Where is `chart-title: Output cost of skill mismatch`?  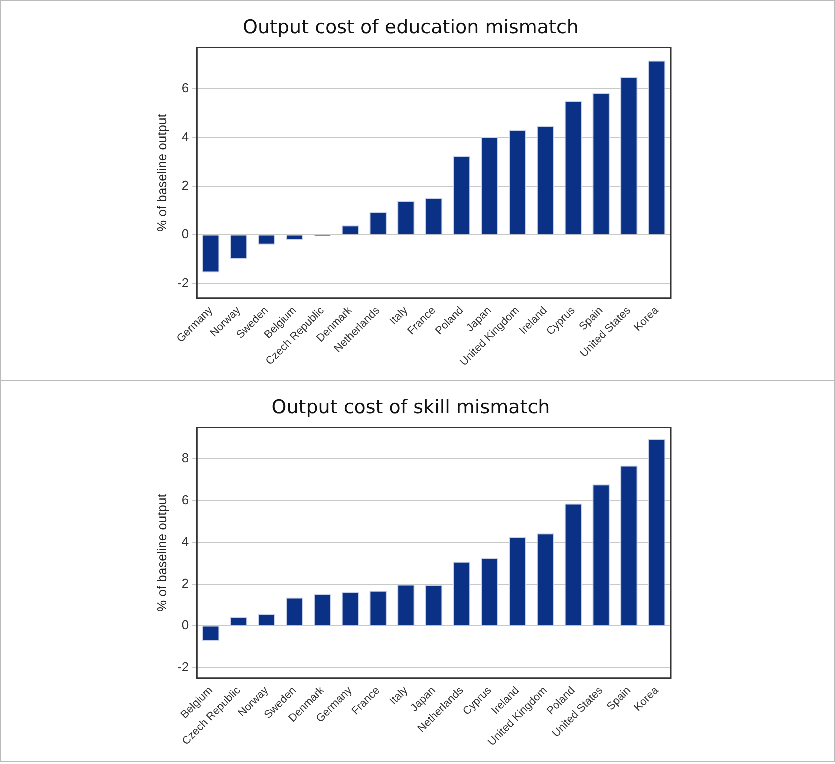 chart-title: Output cost of skill mismatch is located at coordinates (411, 407).